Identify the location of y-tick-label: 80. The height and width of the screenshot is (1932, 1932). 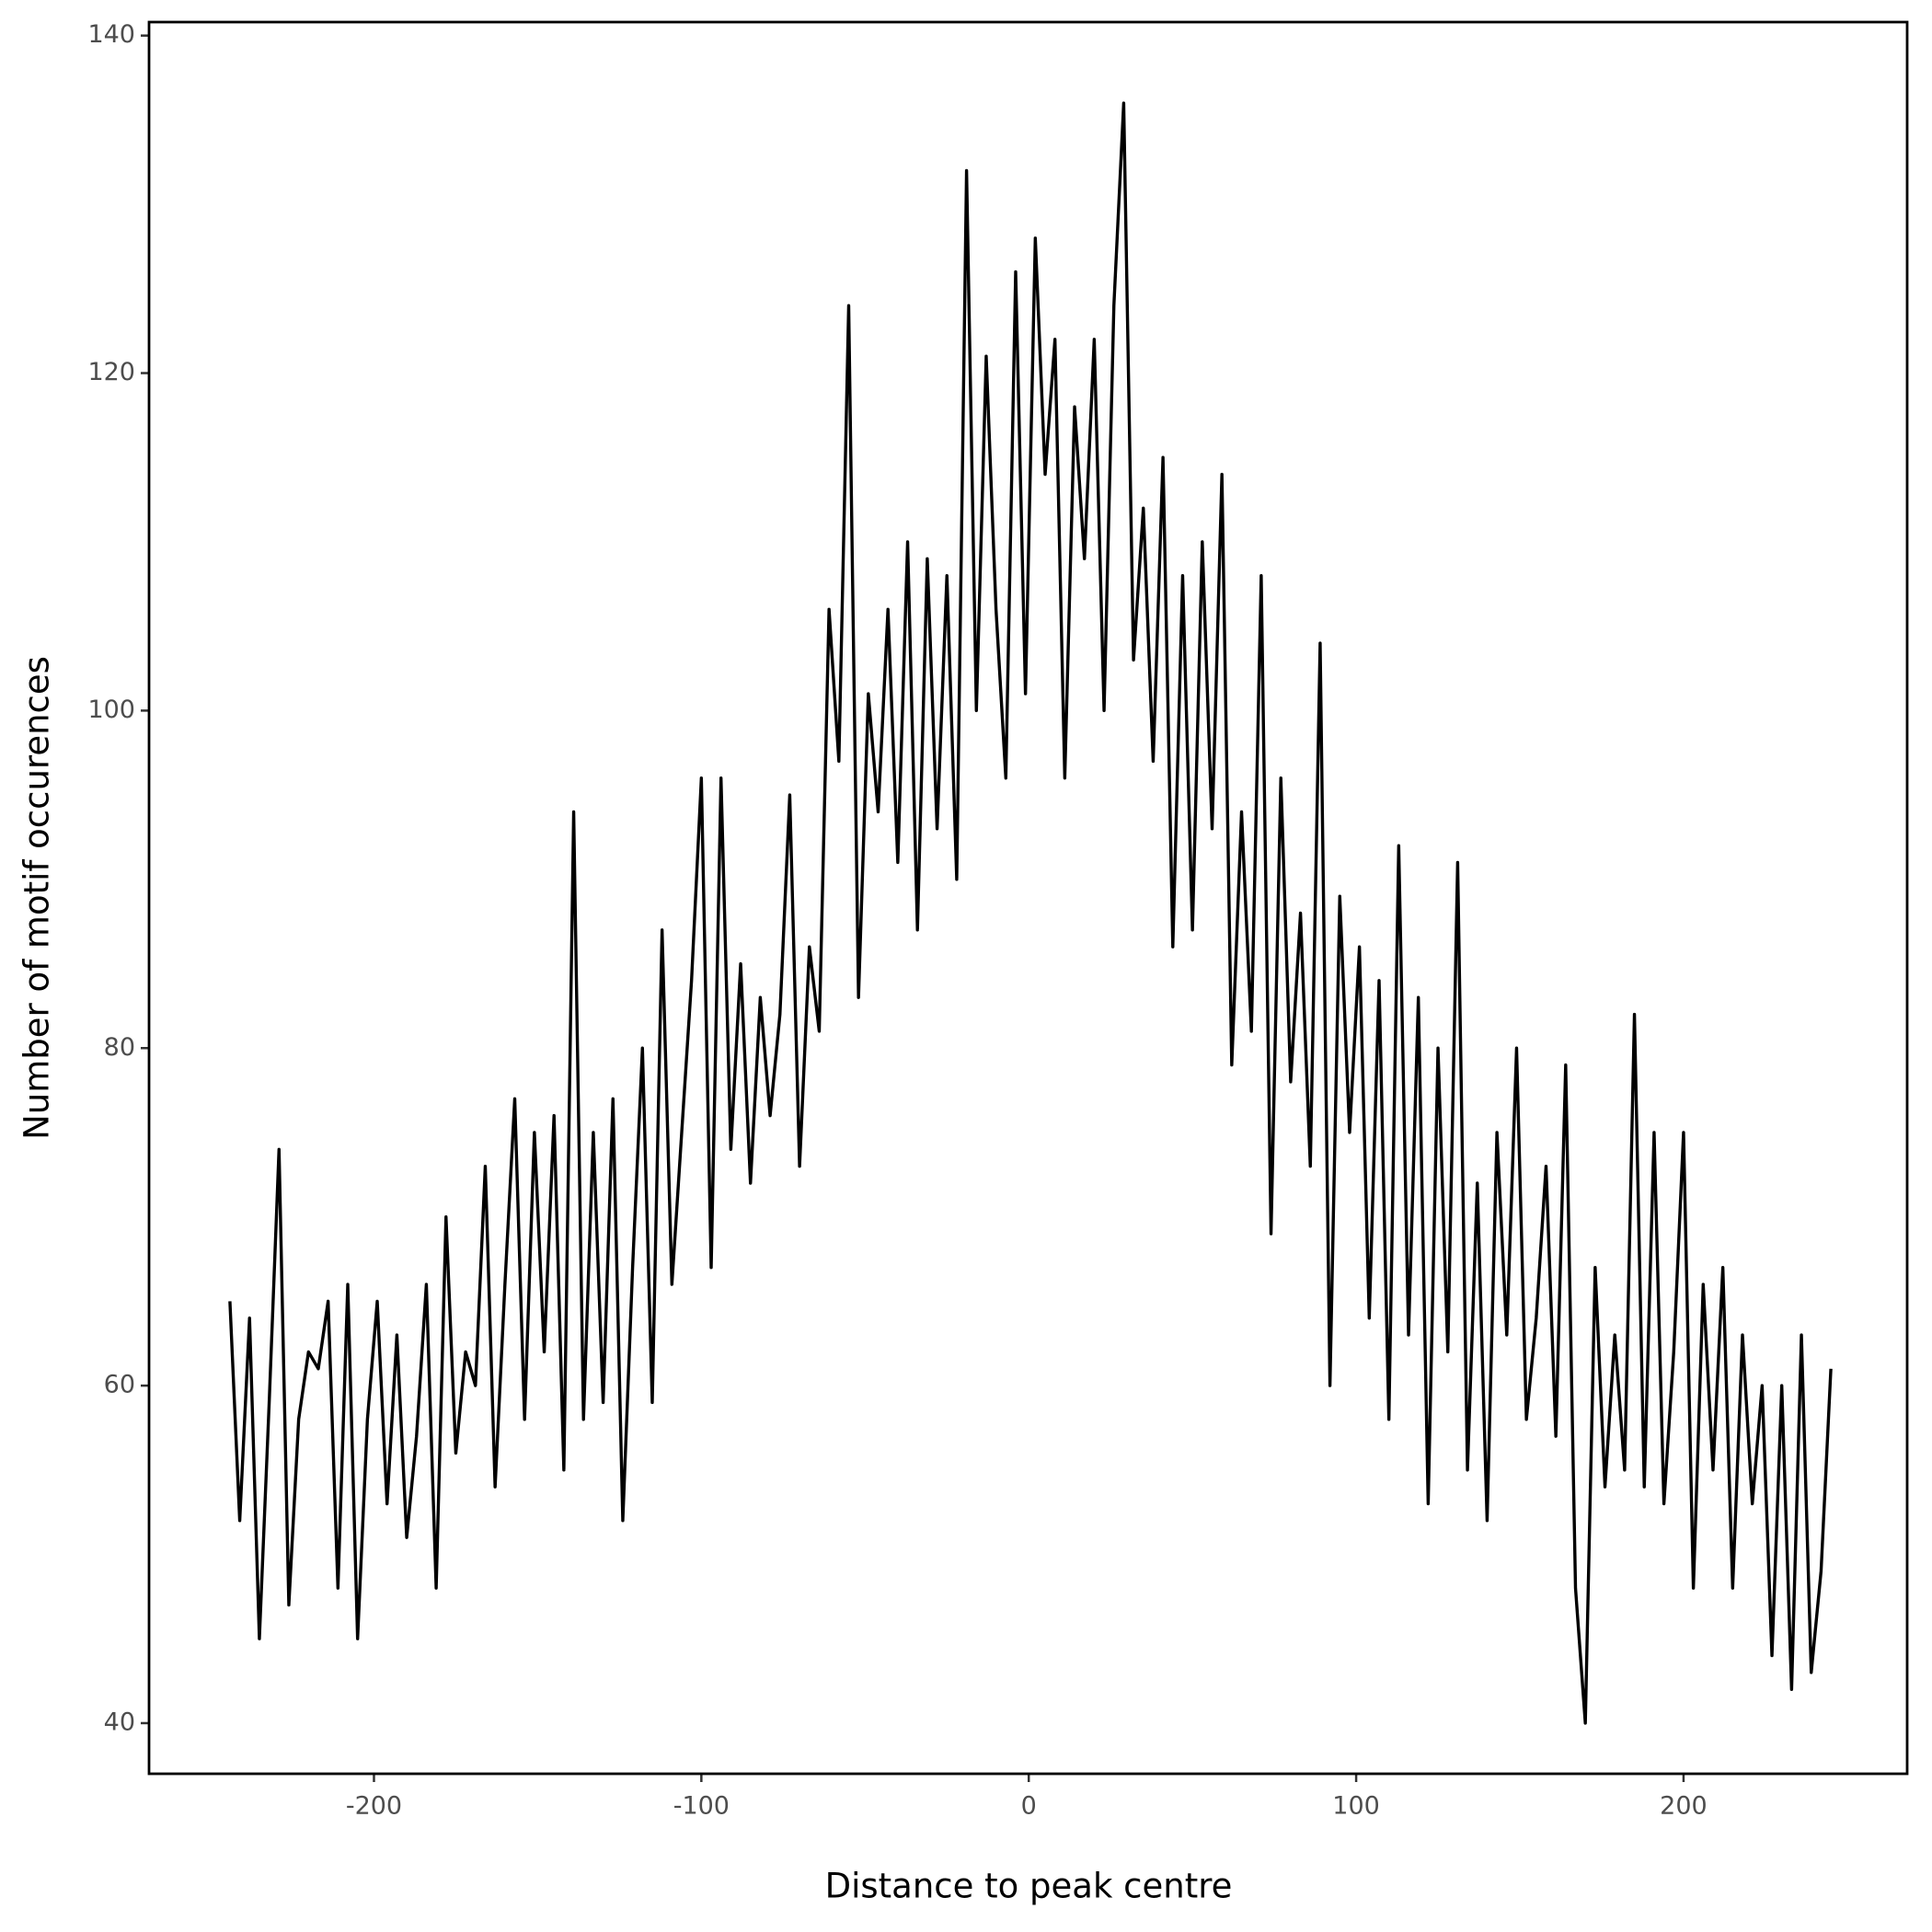
(120, 1047).